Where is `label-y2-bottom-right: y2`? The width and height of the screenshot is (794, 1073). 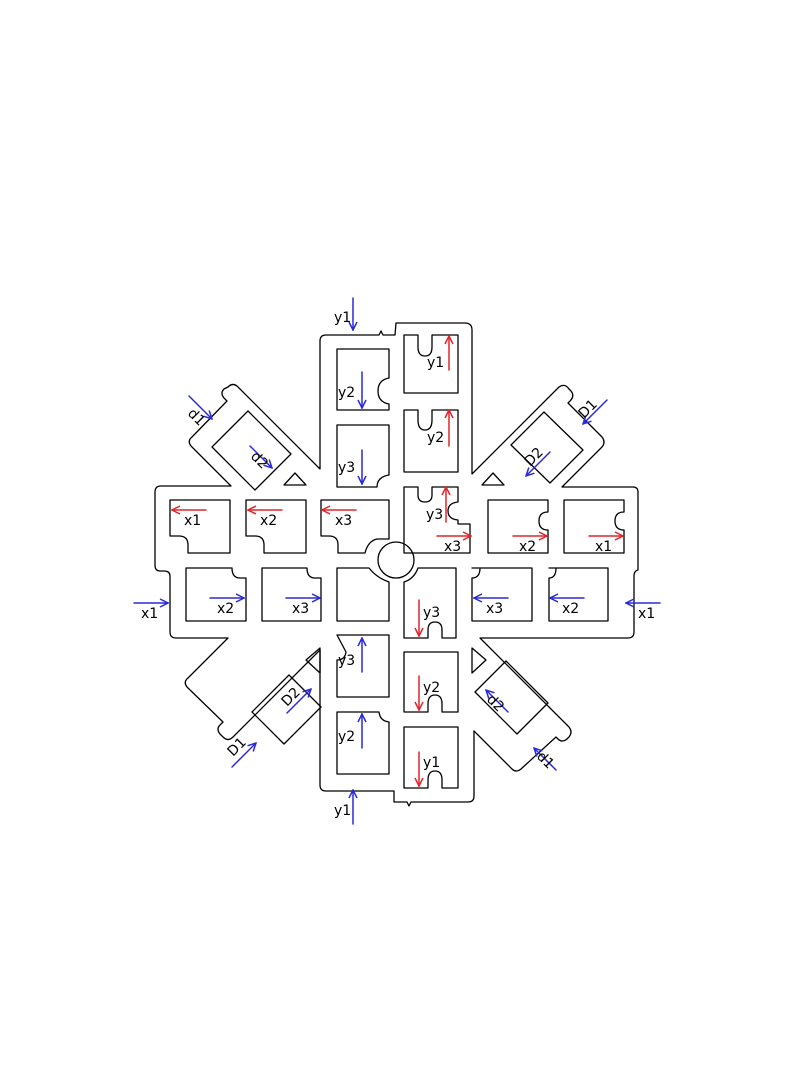
label-y2-bottom-right: y2 is located at coordinates (431, 688).